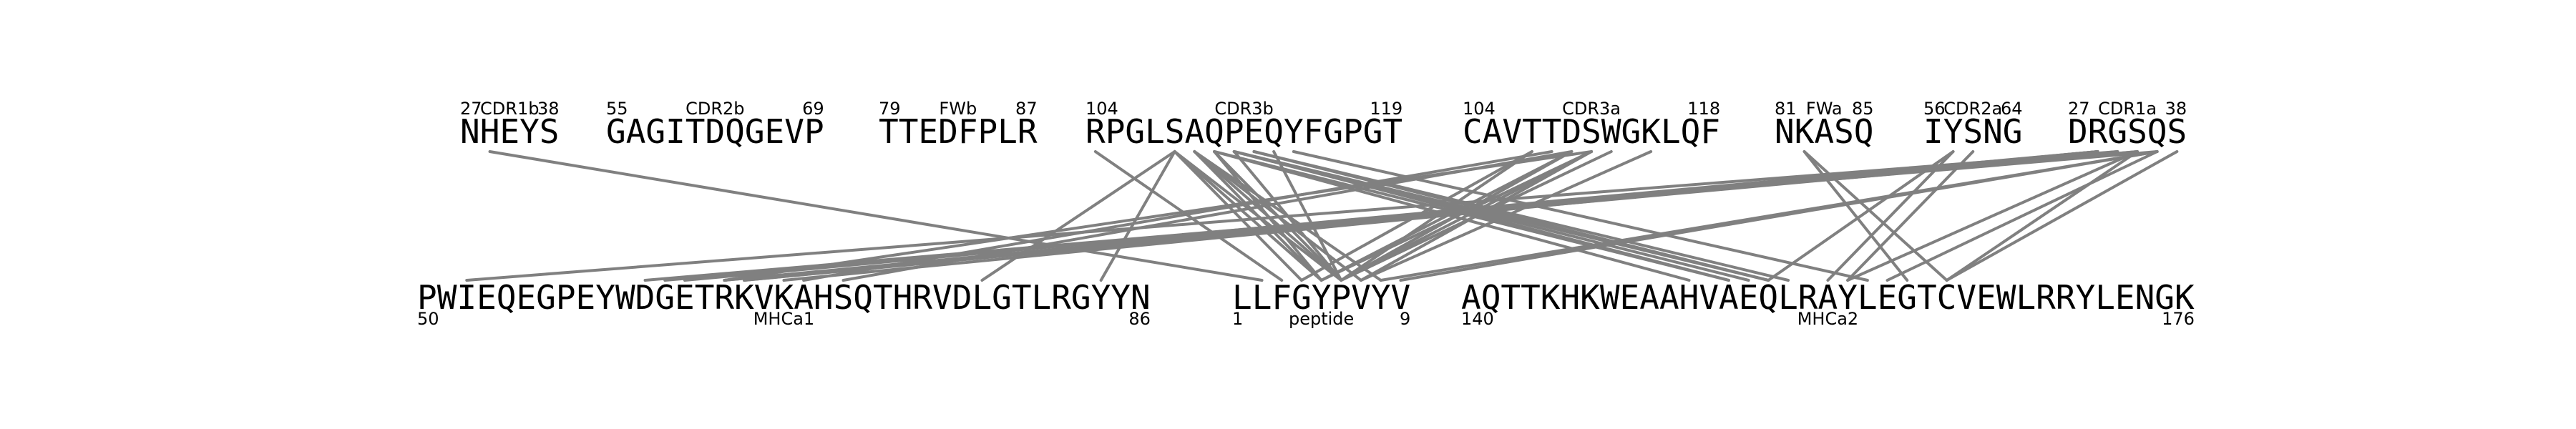 Image resolution: width=2576 pixels, height=429 pixels. Describe the element at coordinates (784, 297) in the screenshot. I see `sequence-text: PWIEQEGPEYWDGETRKVKAHSQTHRVDLGTLRGYYN` at that location.